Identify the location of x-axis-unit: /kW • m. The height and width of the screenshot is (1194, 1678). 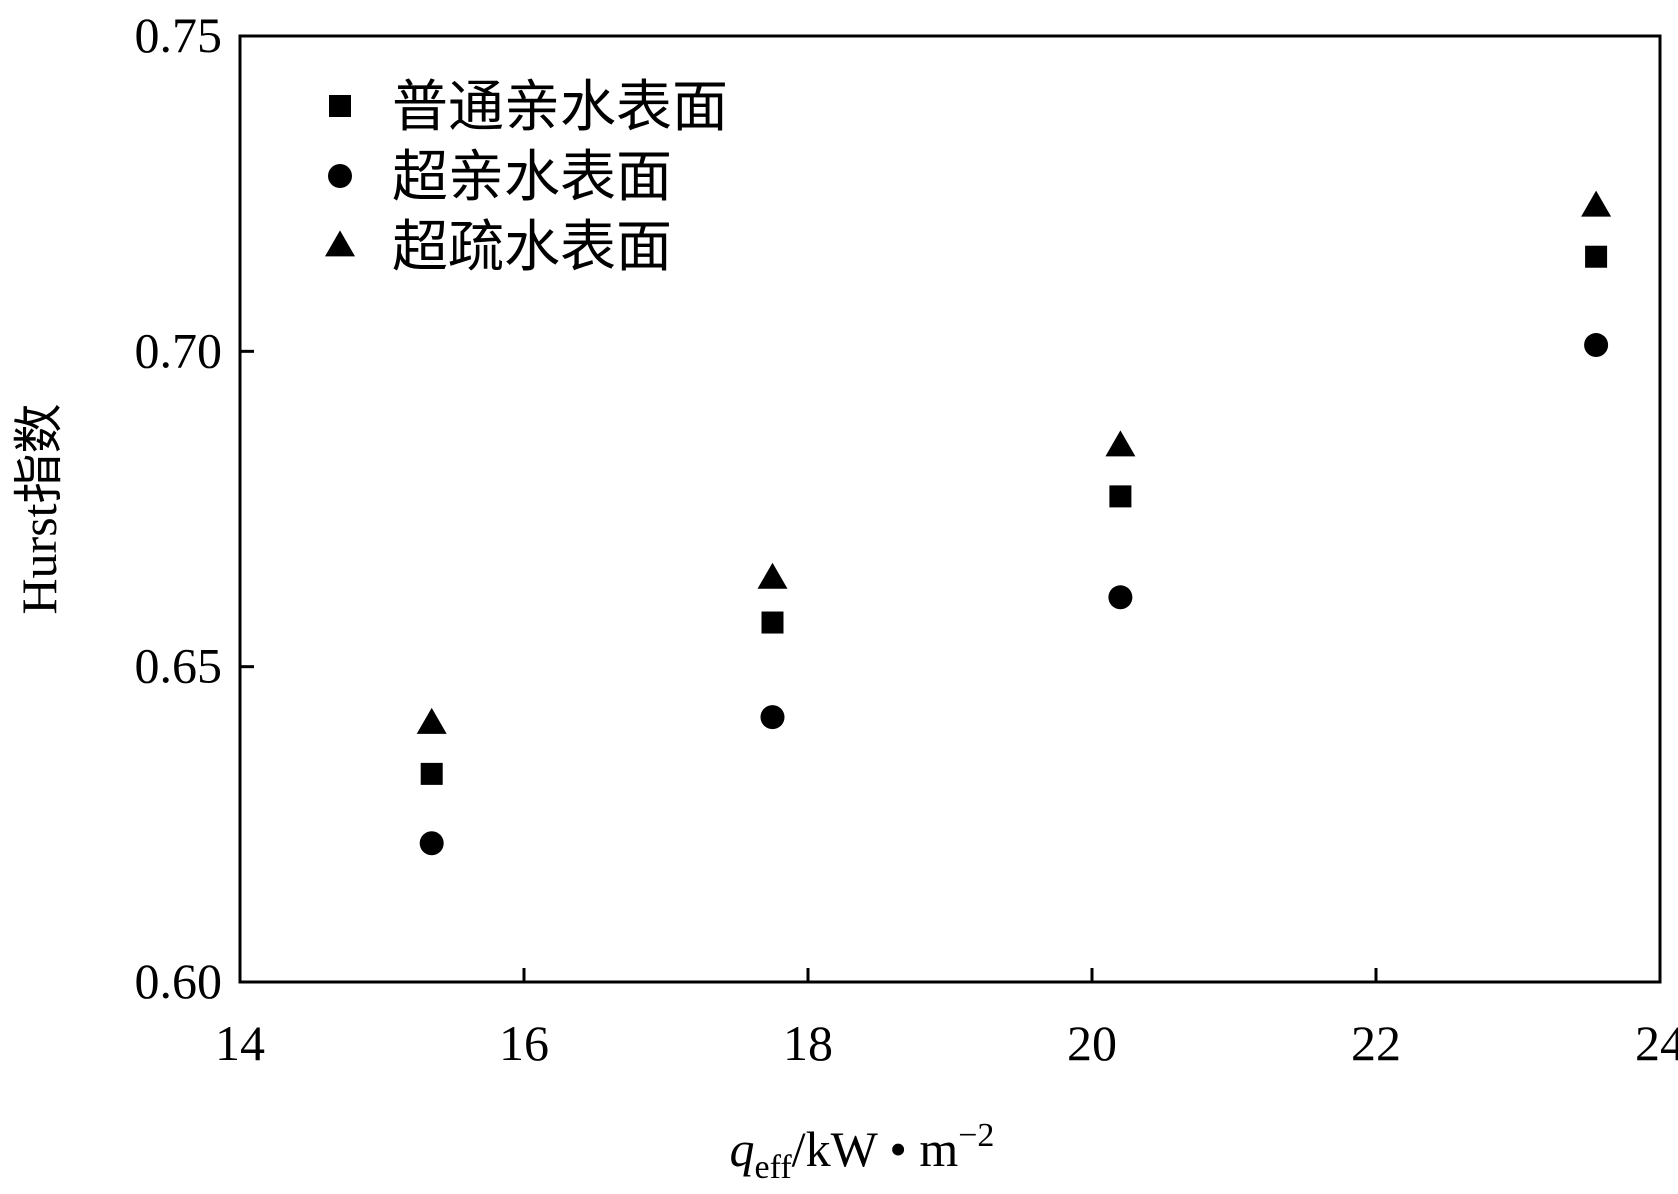
(875, 1149).